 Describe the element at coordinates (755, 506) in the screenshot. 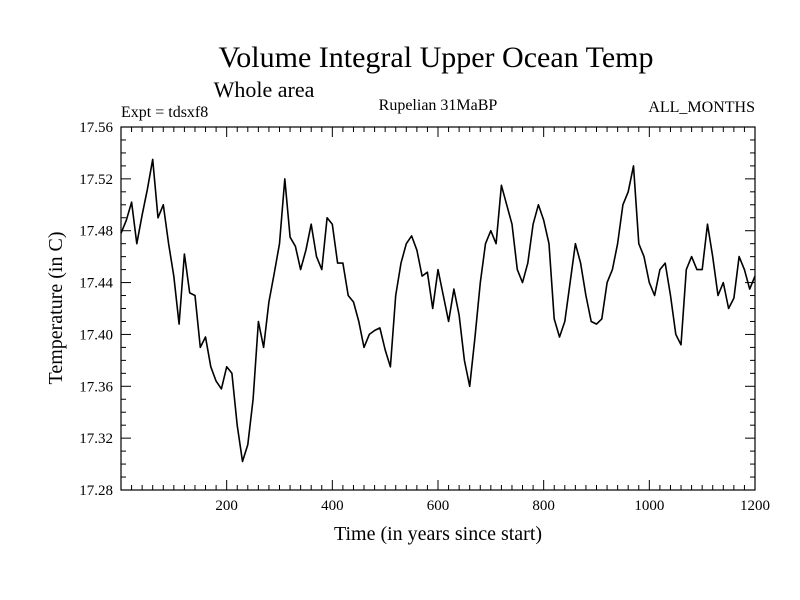

I see `x-tick-label: 1200` at that location.